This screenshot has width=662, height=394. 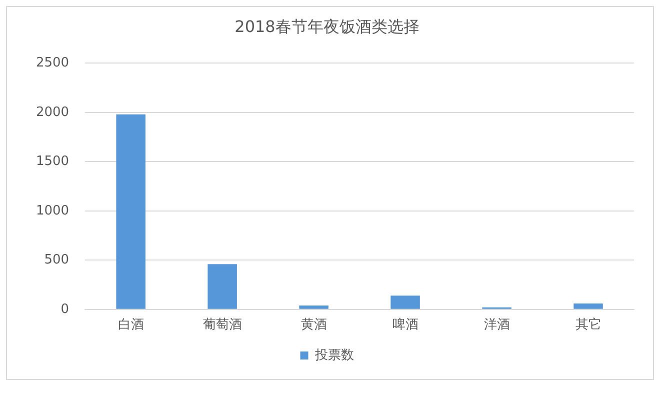 I want to click on x-tick-label: 黄酒, so click(x=313, y=325).